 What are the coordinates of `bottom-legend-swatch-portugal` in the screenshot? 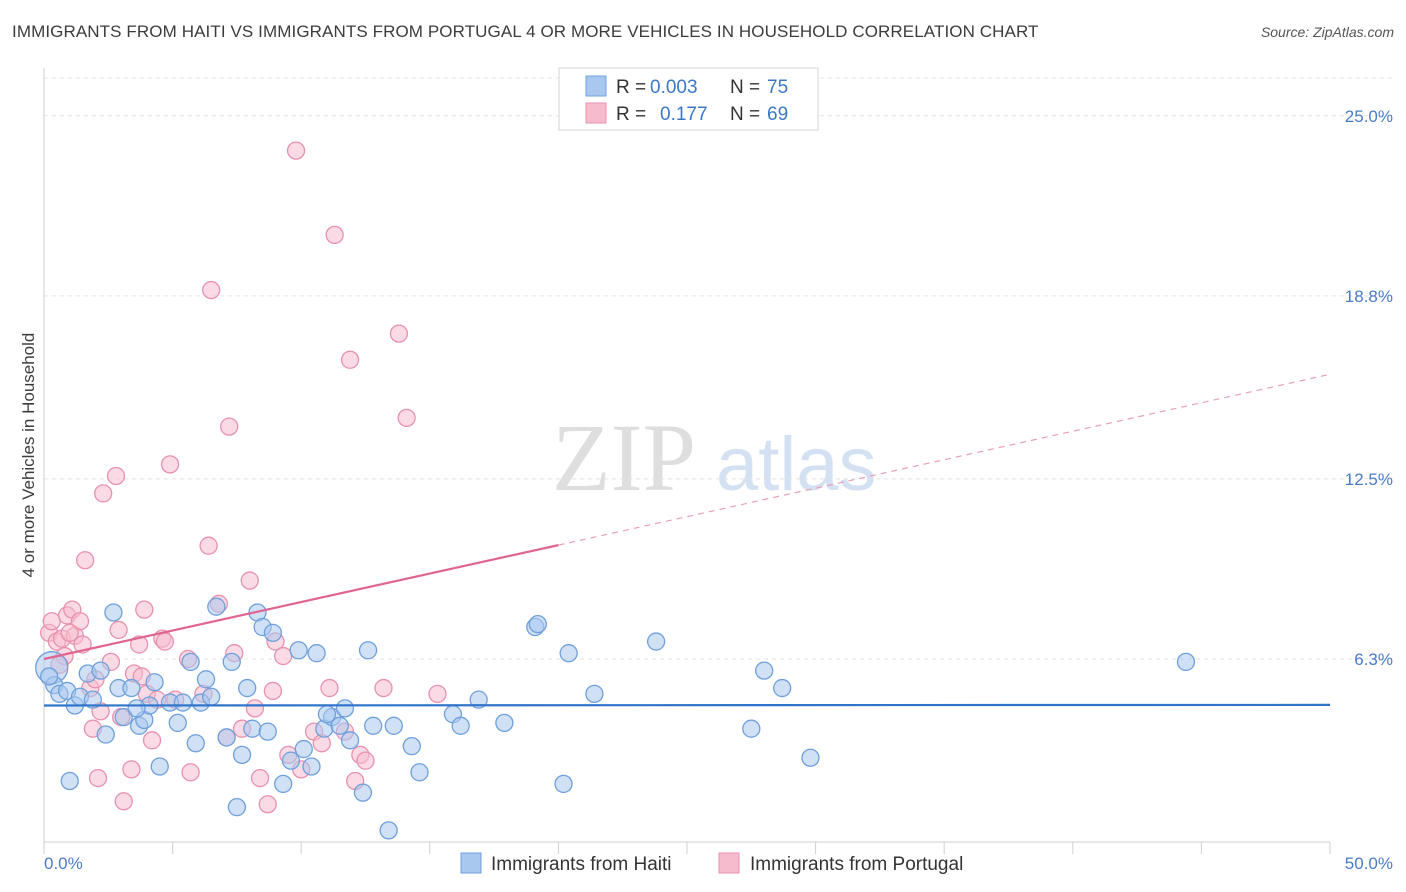 It's located at (729, 863).